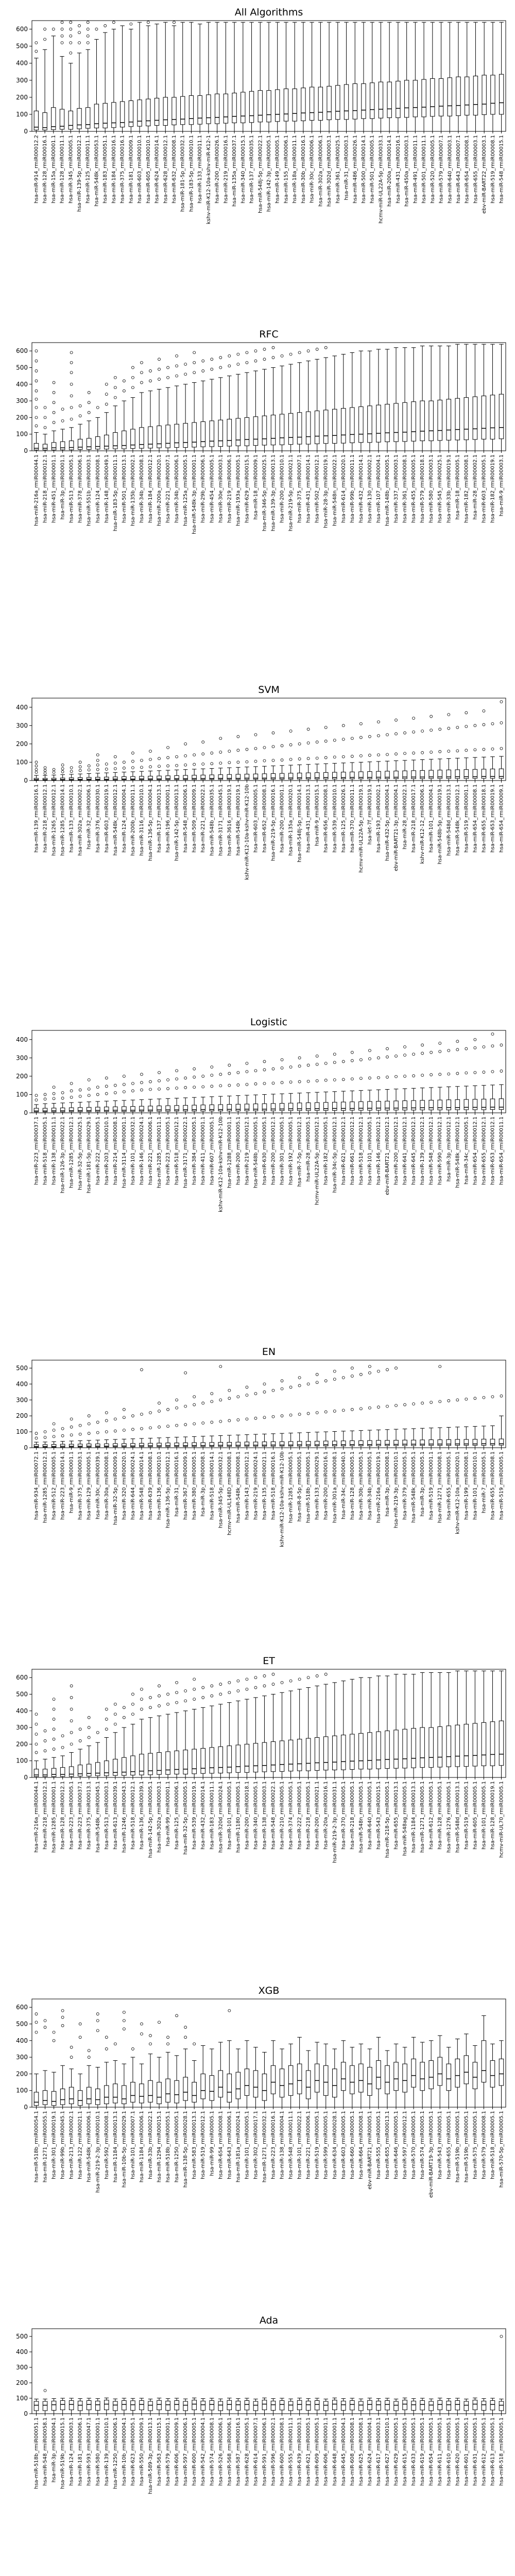 The height and width of the screenshot is (2576, 515). Describe the element at coordinates (203, 2451) in the screenshot. I see `x-tick-label: hsa-miR-542_rmiR00004.1` at that location.